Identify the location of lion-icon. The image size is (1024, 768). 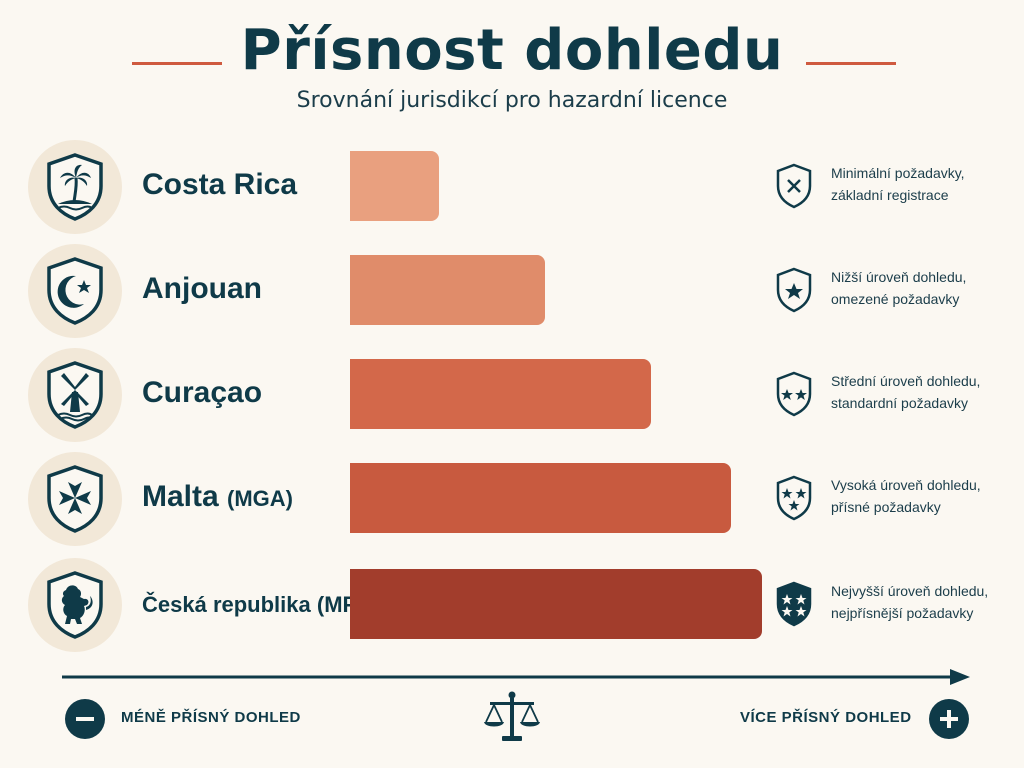
(75, 605).